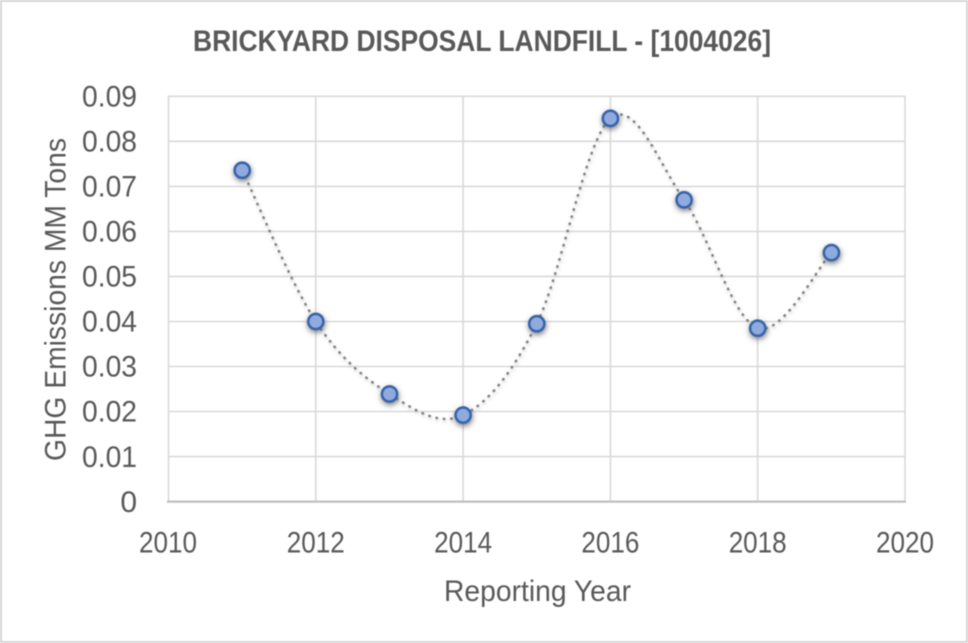  I want to click on svg-text: 0.03, so click(109, 367).